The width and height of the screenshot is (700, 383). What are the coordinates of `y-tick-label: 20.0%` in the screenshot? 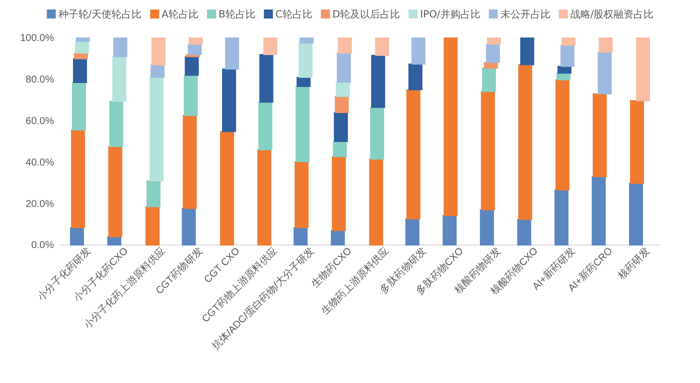 It's located at (40, 204).